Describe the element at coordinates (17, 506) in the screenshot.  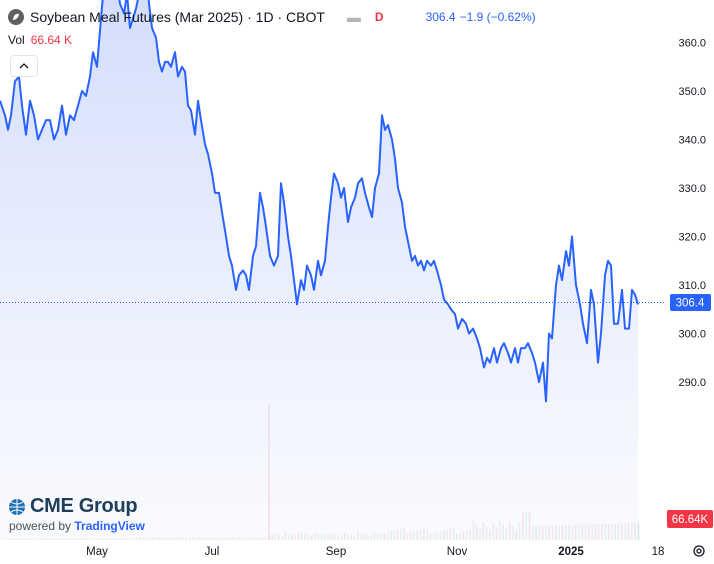
I see `cme-globe-icon` at that location.